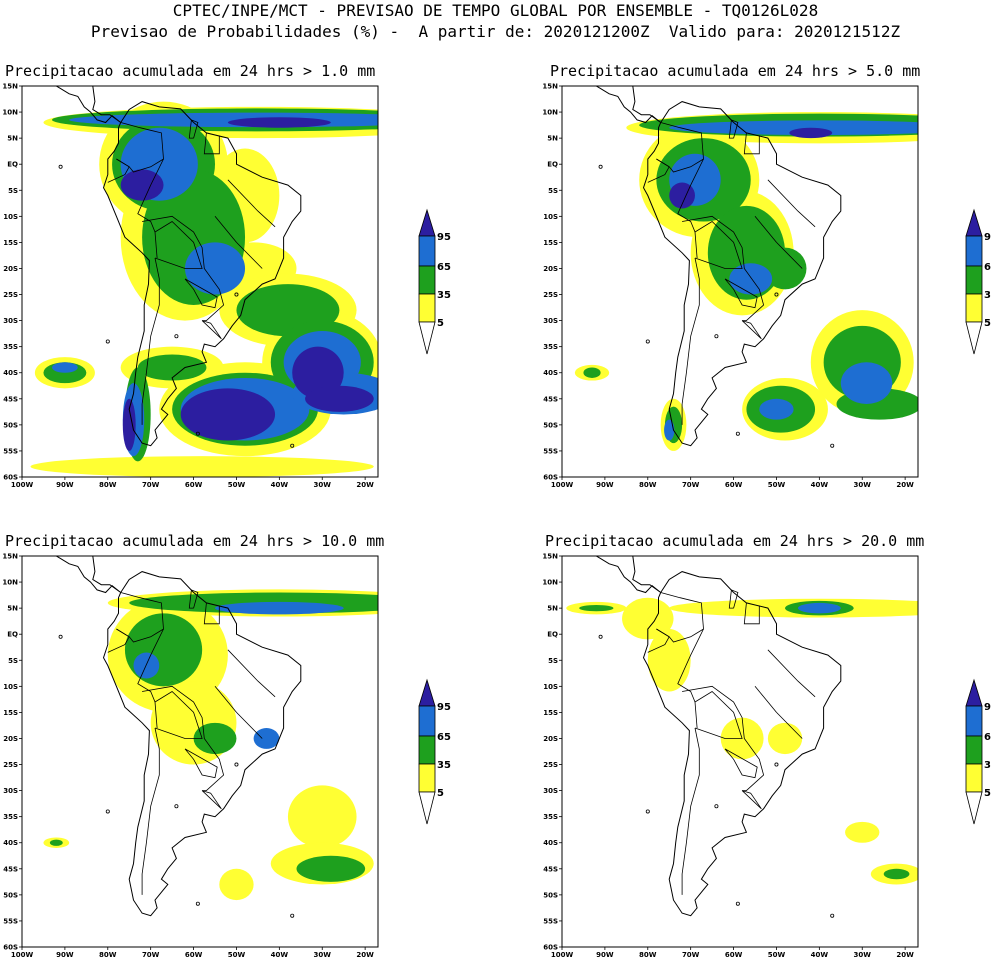 The image size is (991, 957). Describe the element at coordinates (550, 921) in the screenshot. I see `lat-label: 55S` at that location.